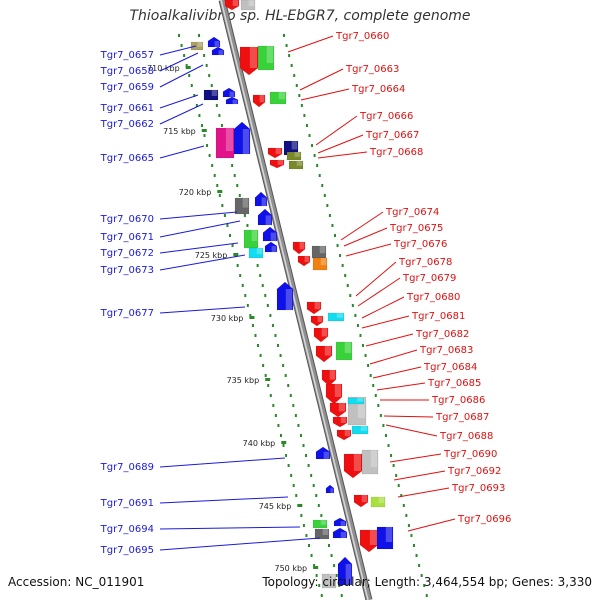 The width and height of the screenshot is (600, 600). I want to click on right-gene-label: Tgr7_0682, so click(442, 334).